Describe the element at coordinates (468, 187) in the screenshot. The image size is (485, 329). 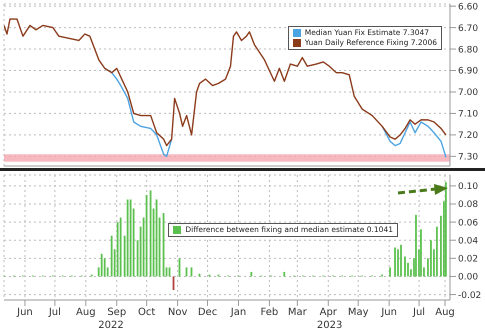
I see `y-tick-label: 0.10` at that location.